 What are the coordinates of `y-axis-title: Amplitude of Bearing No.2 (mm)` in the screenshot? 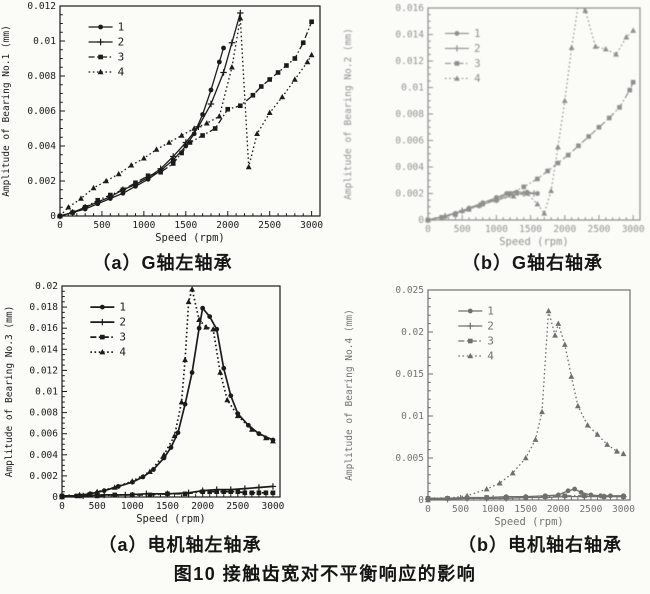 It's located at (348, 114).